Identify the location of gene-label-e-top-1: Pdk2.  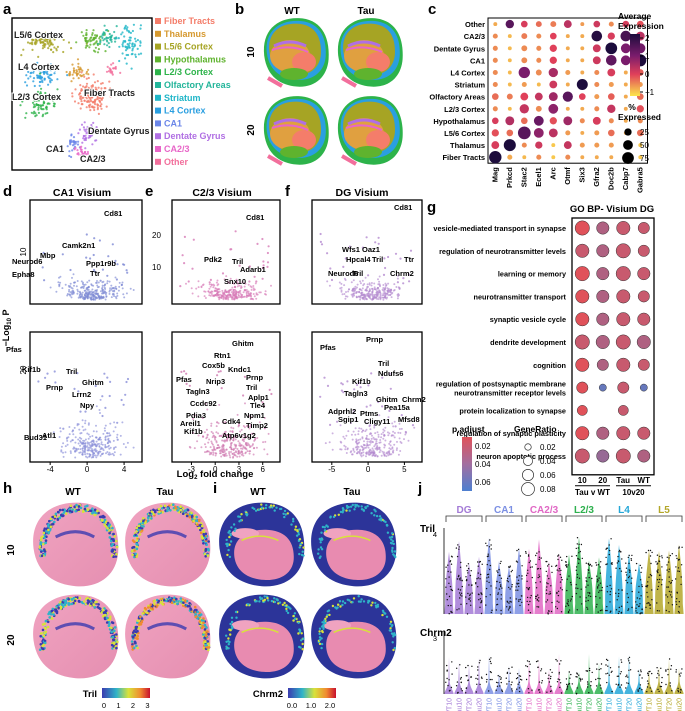
(213, 259).